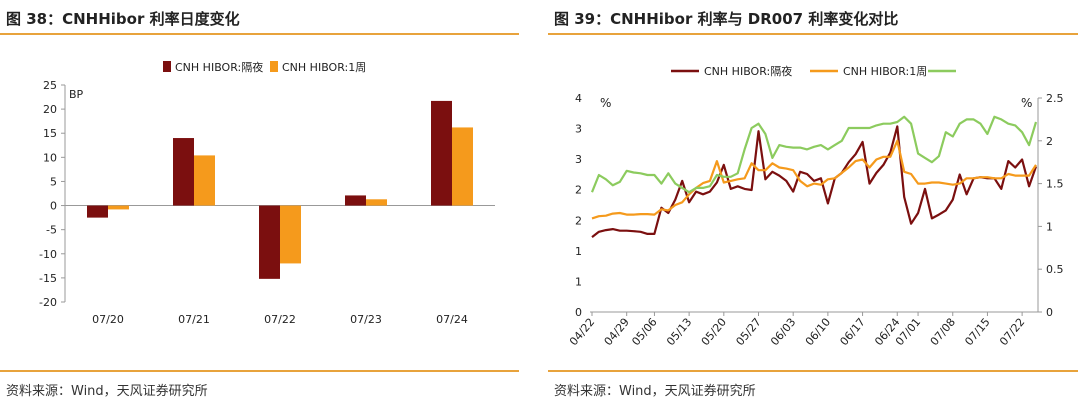 The height and width of the screenshot is (401, 1080). What do you see at coordinates (853, 332) in the screenshot?
I see `x-tick-label: 06/17` at bounding box center [853, 332].